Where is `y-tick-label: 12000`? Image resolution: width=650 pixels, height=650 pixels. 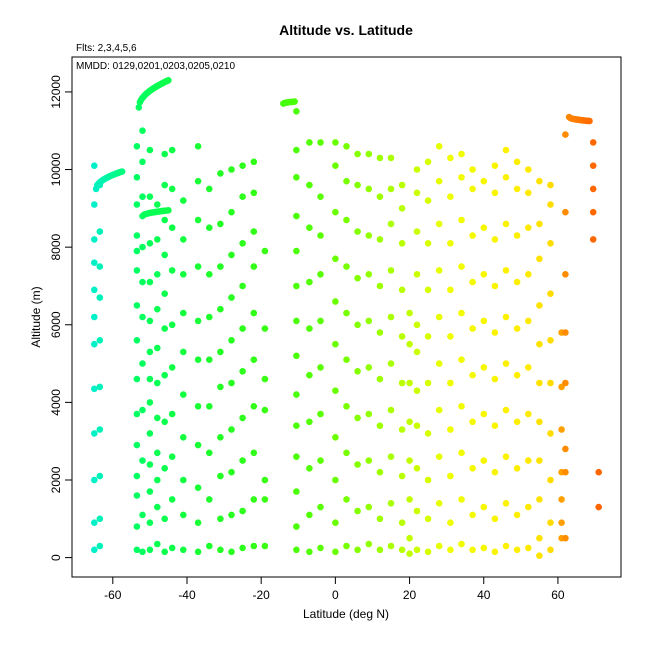
y-tick-label: 12000 is located at coordinates (56, 92).